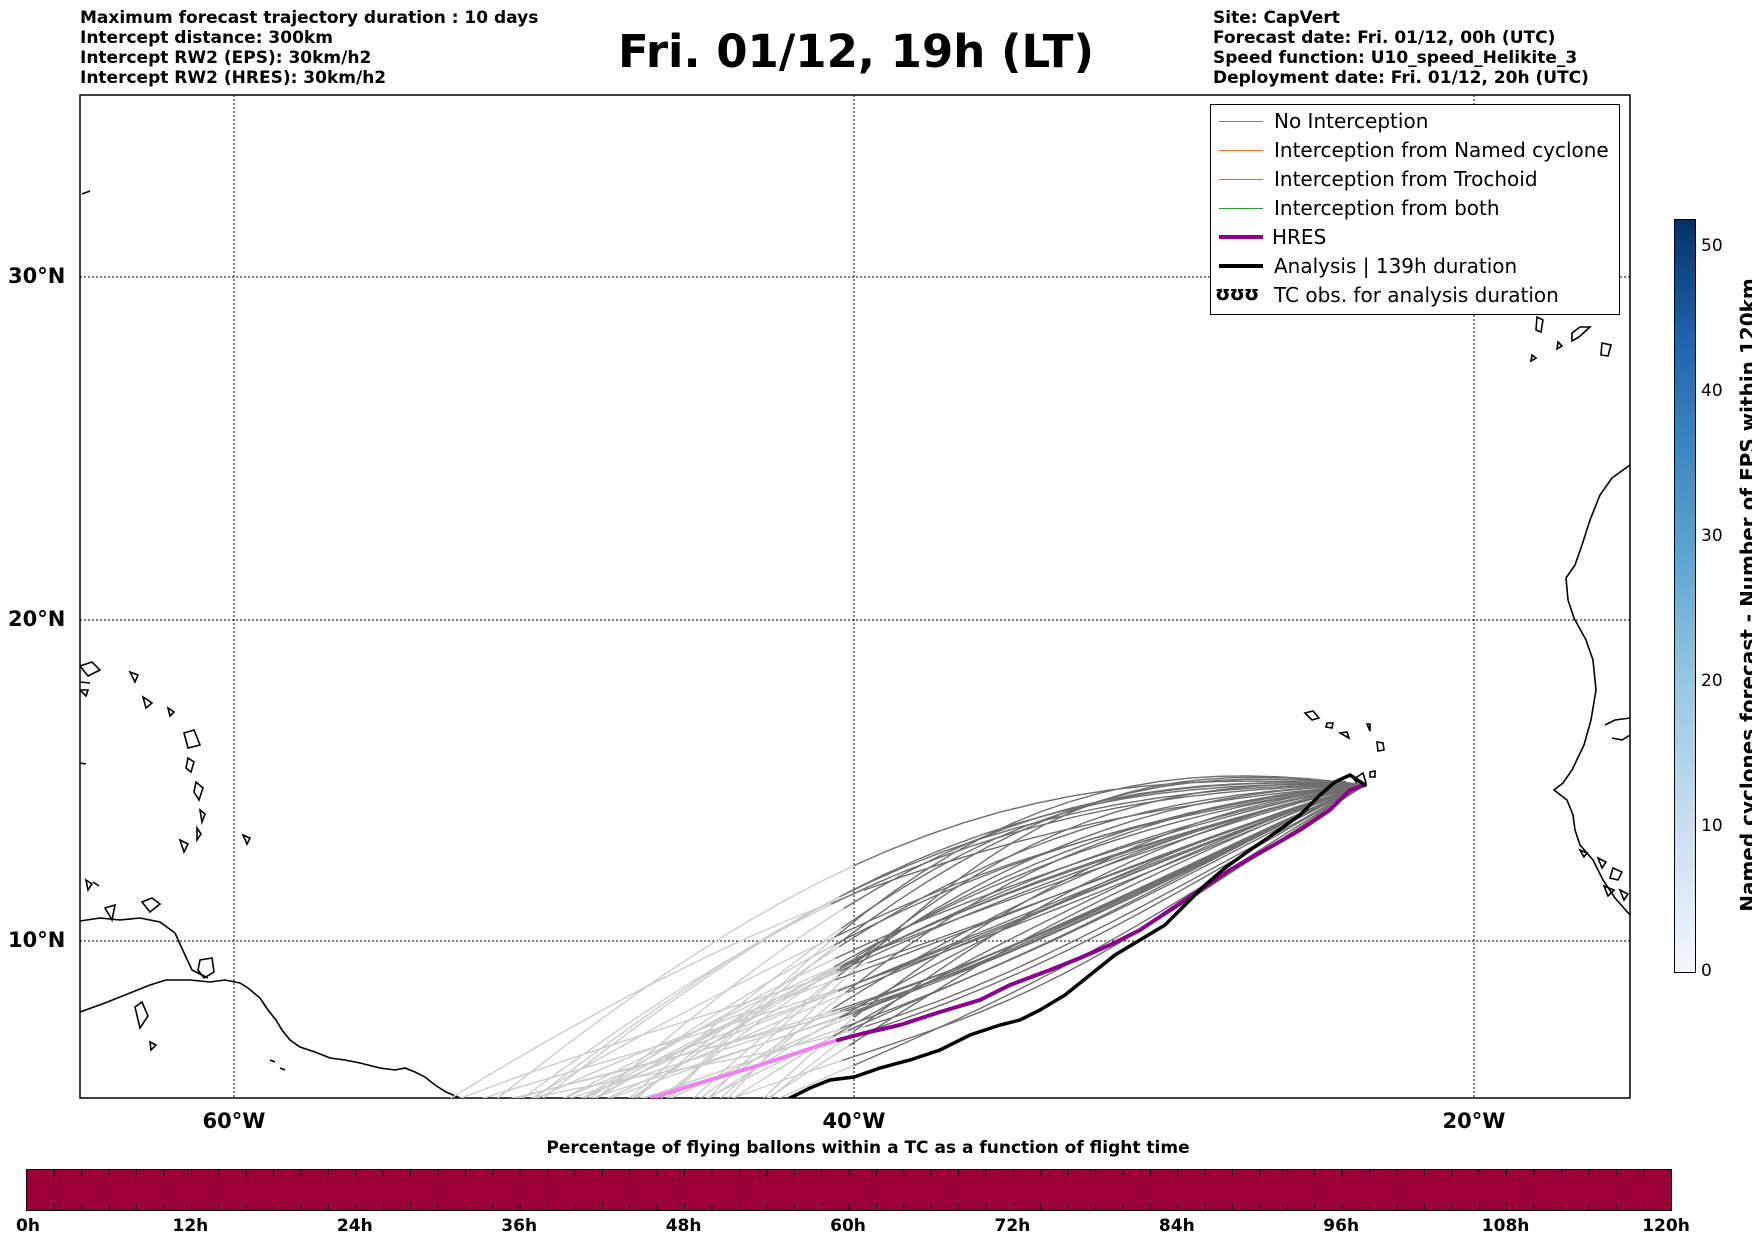  What do you see at coordinates (190, 1226) in the screenshot?
I see `flight-time-tick: 12h` at bounding box center [190, 1226].